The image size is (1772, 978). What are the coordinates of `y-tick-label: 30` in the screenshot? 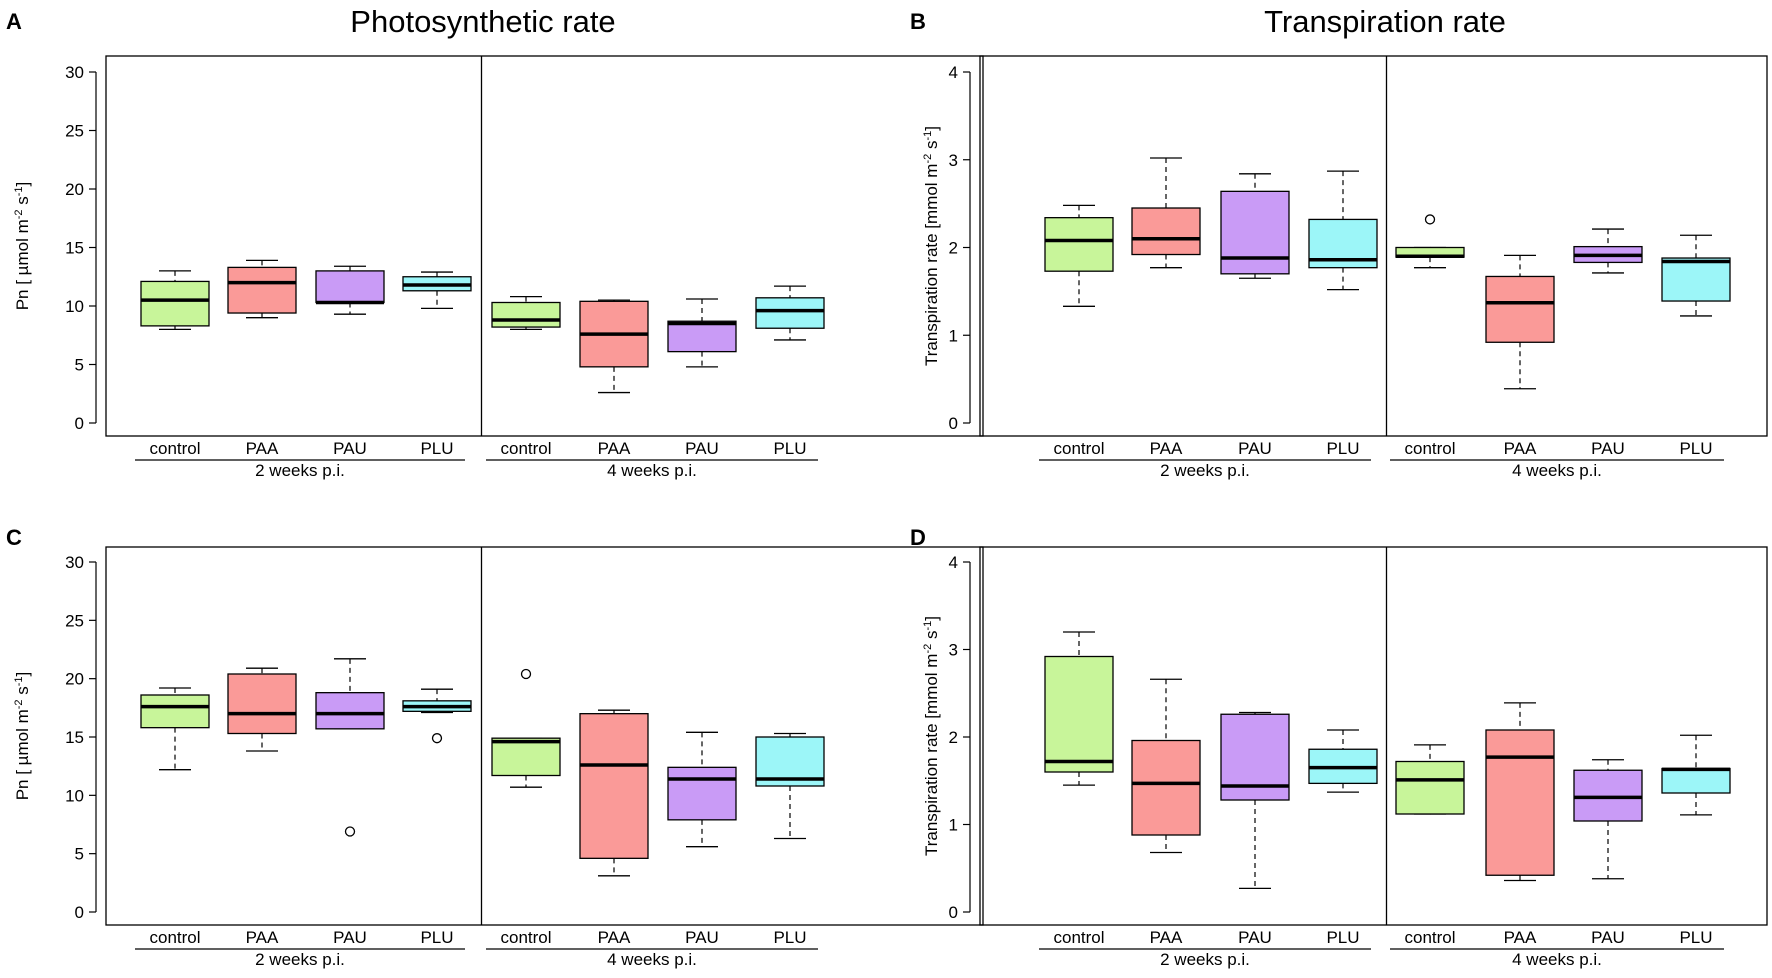 It's located at (74, 72).